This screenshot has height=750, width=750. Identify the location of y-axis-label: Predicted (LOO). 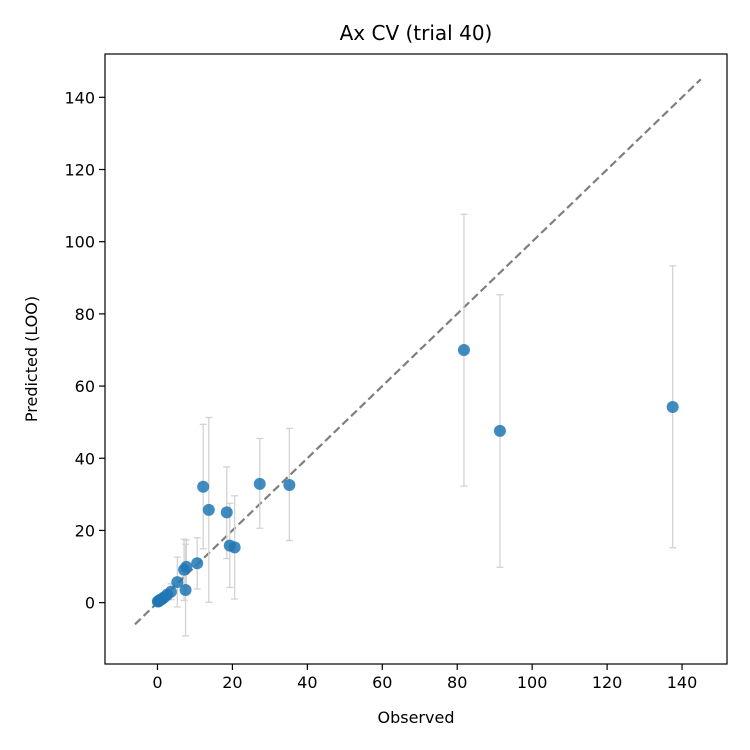
(31, 359).